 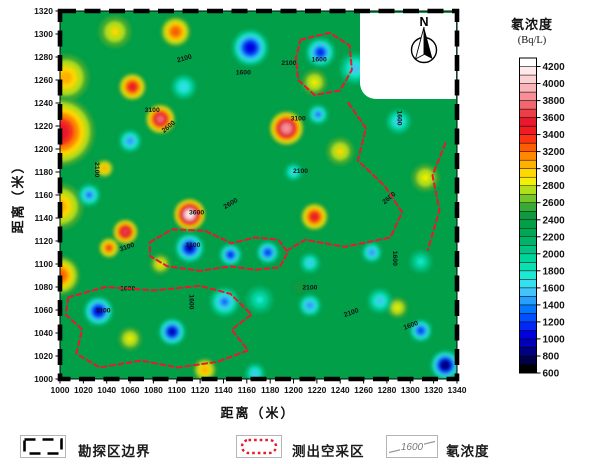 I want to click on legend-swatch-box-boundary, so click(x=43, y=446).